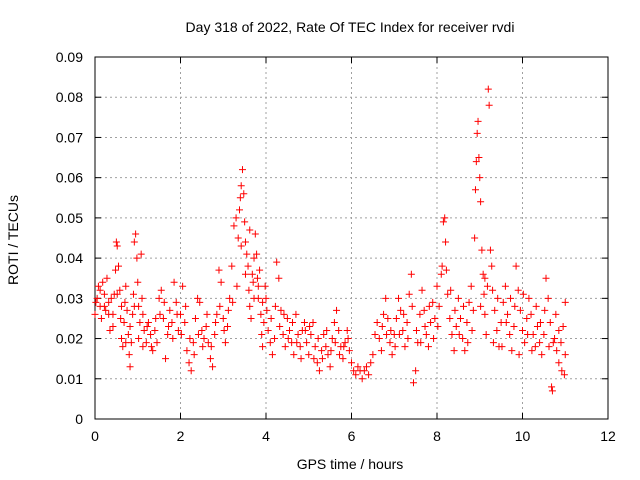 Image resolution: width=640 pixels, height=480 pixels. What do you see at coordinates (13, 240) in the screenshot?
I see `y-axis-label: ROTI / TECUs` at bounding box center [13, 240].